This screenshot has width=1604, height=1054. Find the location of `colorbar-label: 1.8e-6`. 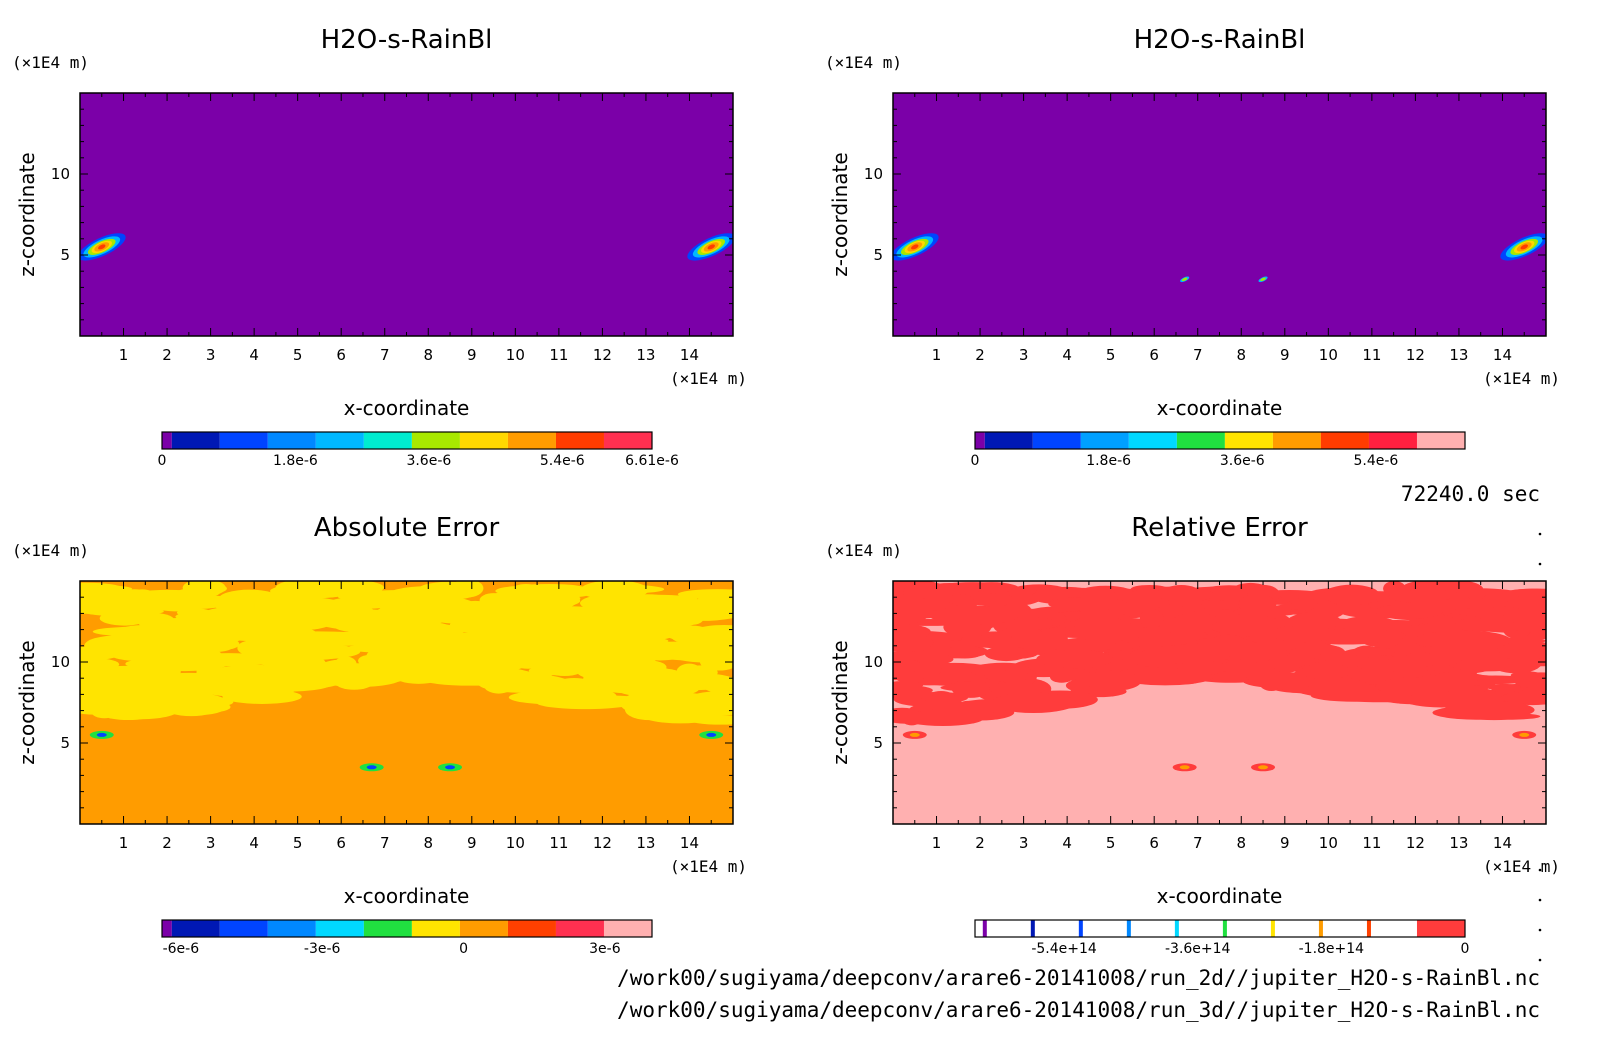

colorbar-label: 1.8e-6 is located at coordinates (1108, 461).